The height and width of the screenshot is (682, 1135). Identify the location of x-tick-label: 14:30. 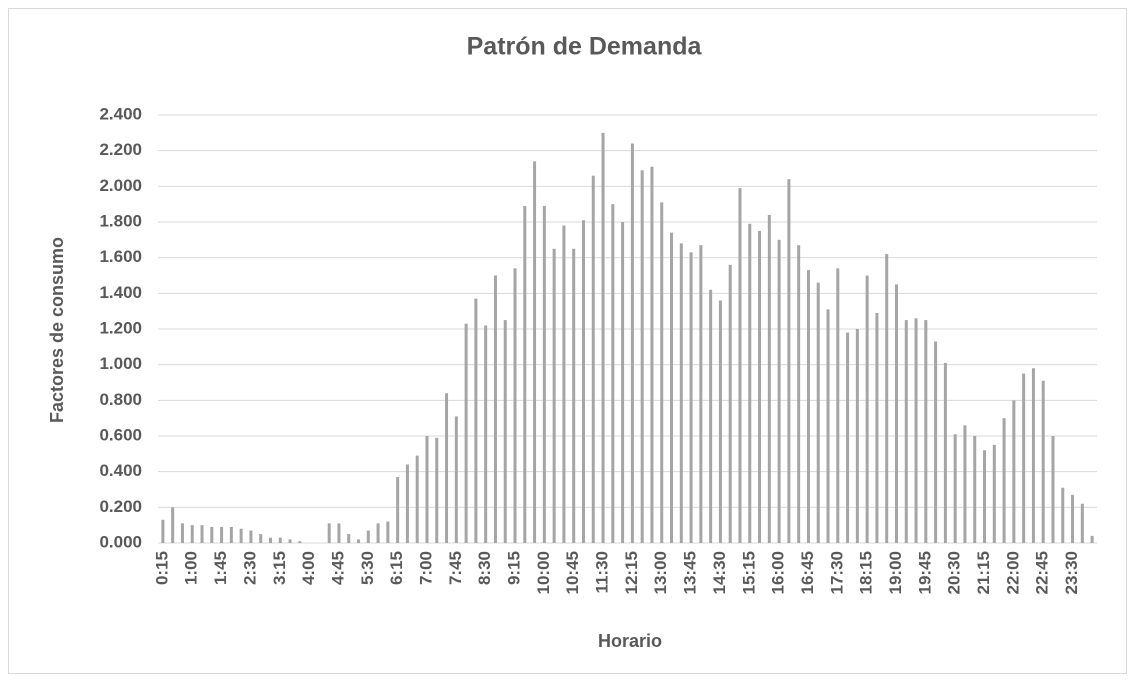
(719, 572).